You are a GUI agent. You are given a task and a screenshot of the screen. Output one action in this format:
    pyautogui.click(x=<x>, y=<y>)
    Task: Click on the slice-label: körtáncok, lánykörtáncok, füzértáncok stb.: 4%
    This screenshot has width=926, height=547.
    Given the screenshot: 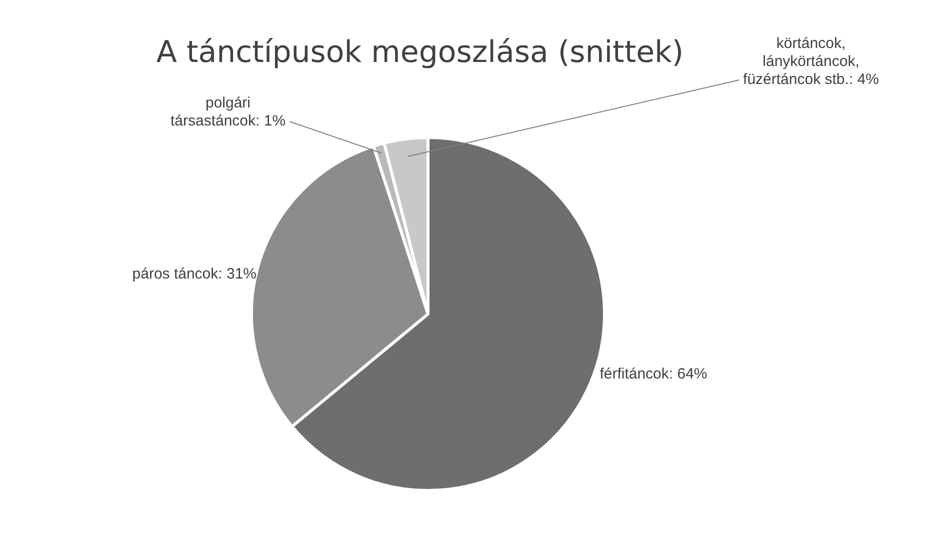 What is the action you would take?
    pyautogui.click(x=811, y=61)
    